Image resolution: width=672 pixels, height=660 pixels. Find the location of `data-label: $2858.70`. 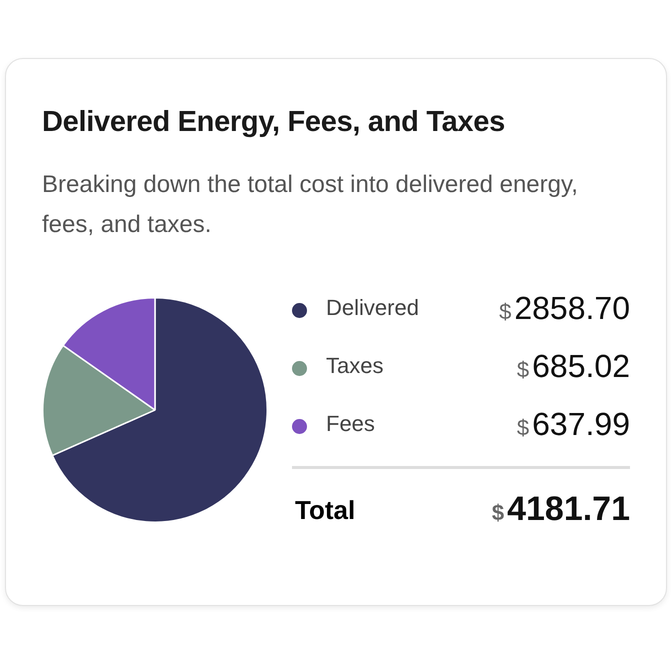

data-label: $2858.70 is located at coordinates (564, 308).